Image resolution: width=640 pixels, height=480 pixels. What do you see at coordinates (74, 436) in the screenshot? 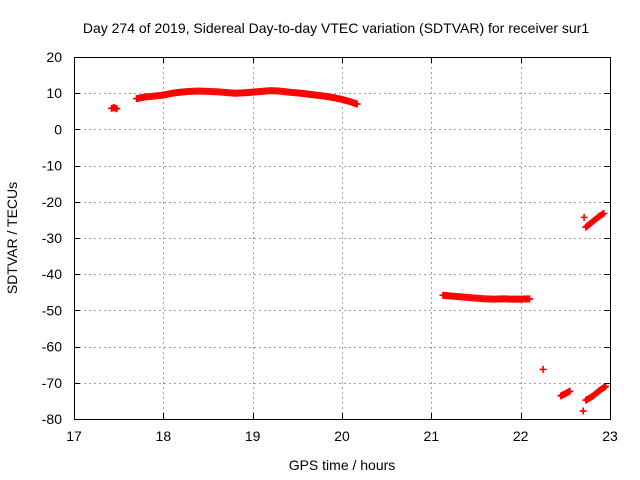
I see `x-tick-label: 17` at bounding box center [74, 436].